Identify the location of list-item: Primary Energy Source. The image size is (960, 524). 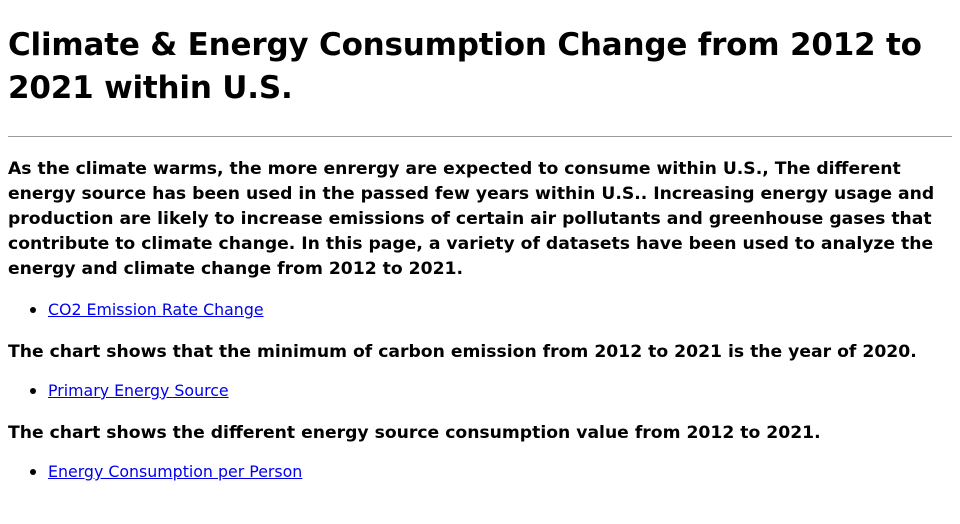
(491, 391).